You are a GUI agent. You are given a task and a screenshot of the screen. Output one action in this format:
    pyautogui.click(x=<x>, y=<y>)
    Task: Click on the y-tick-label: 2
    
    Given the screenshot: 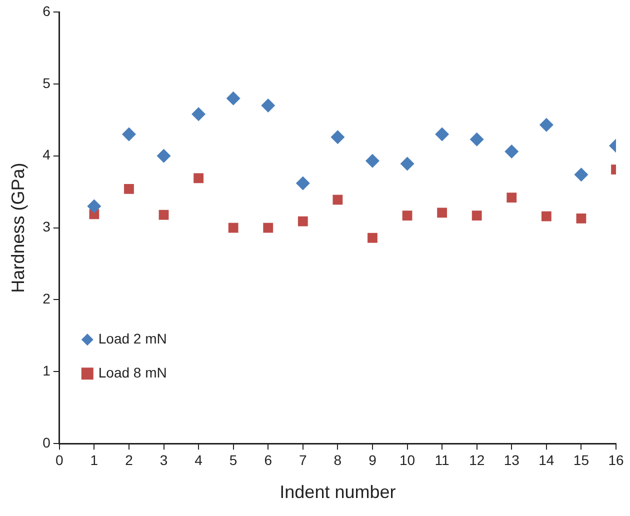 What is the action you would take?
    pyautogui.click(x=46, y=298)
    